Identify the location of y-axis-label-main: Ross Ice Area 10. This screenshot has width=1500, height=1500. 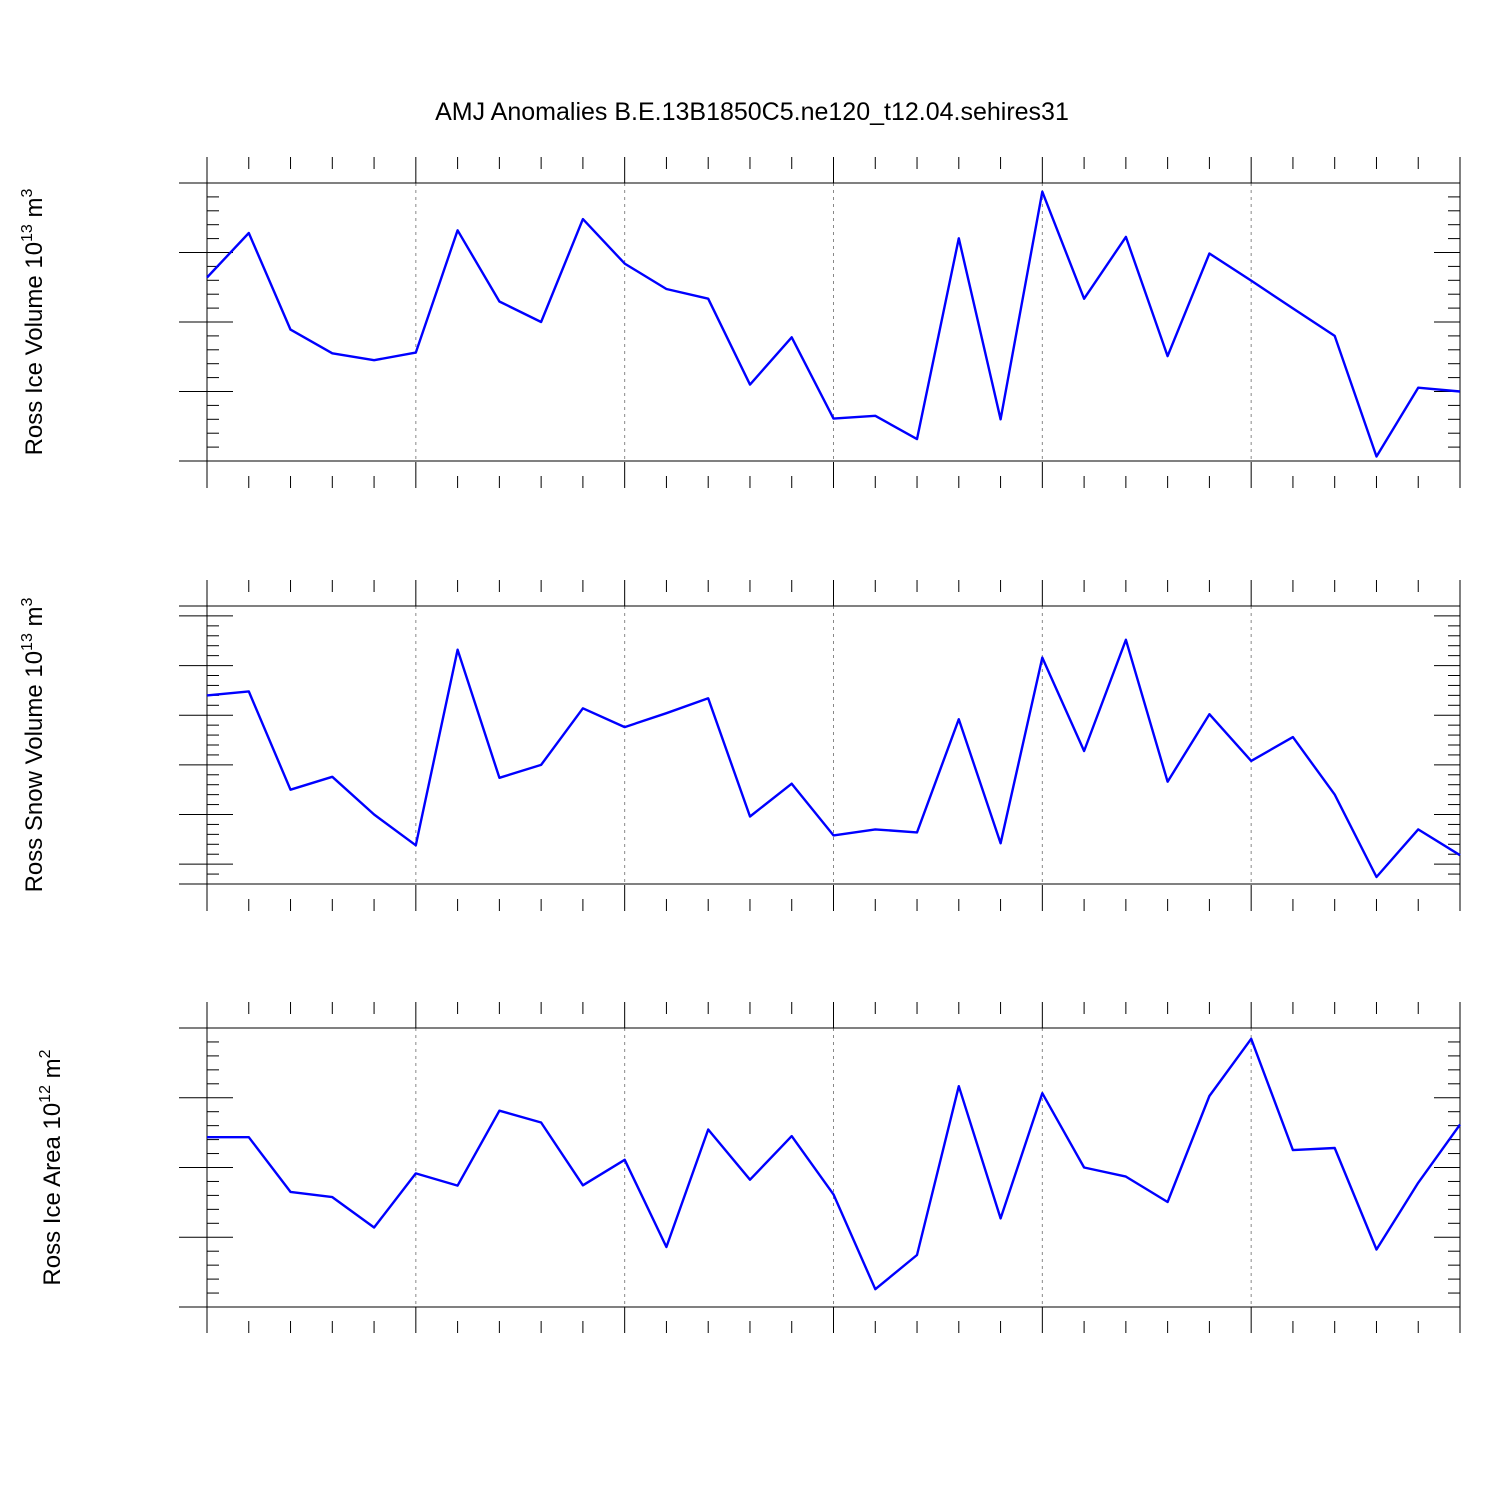
(52, 1194).